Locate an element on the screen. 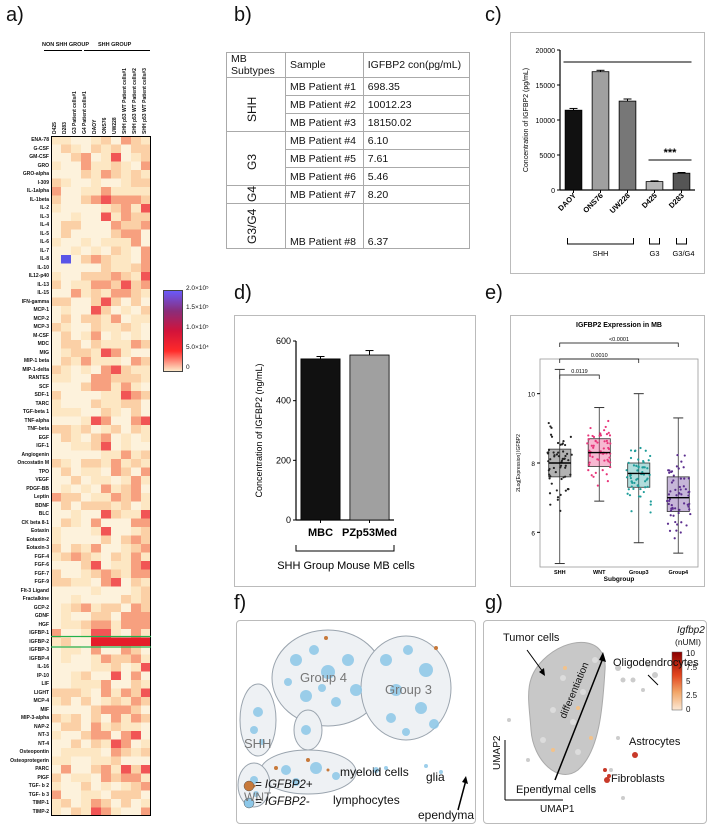 The height and width of the screenshot is (826, 708). value-7: 8.20 is located at coordinates (416, 194).